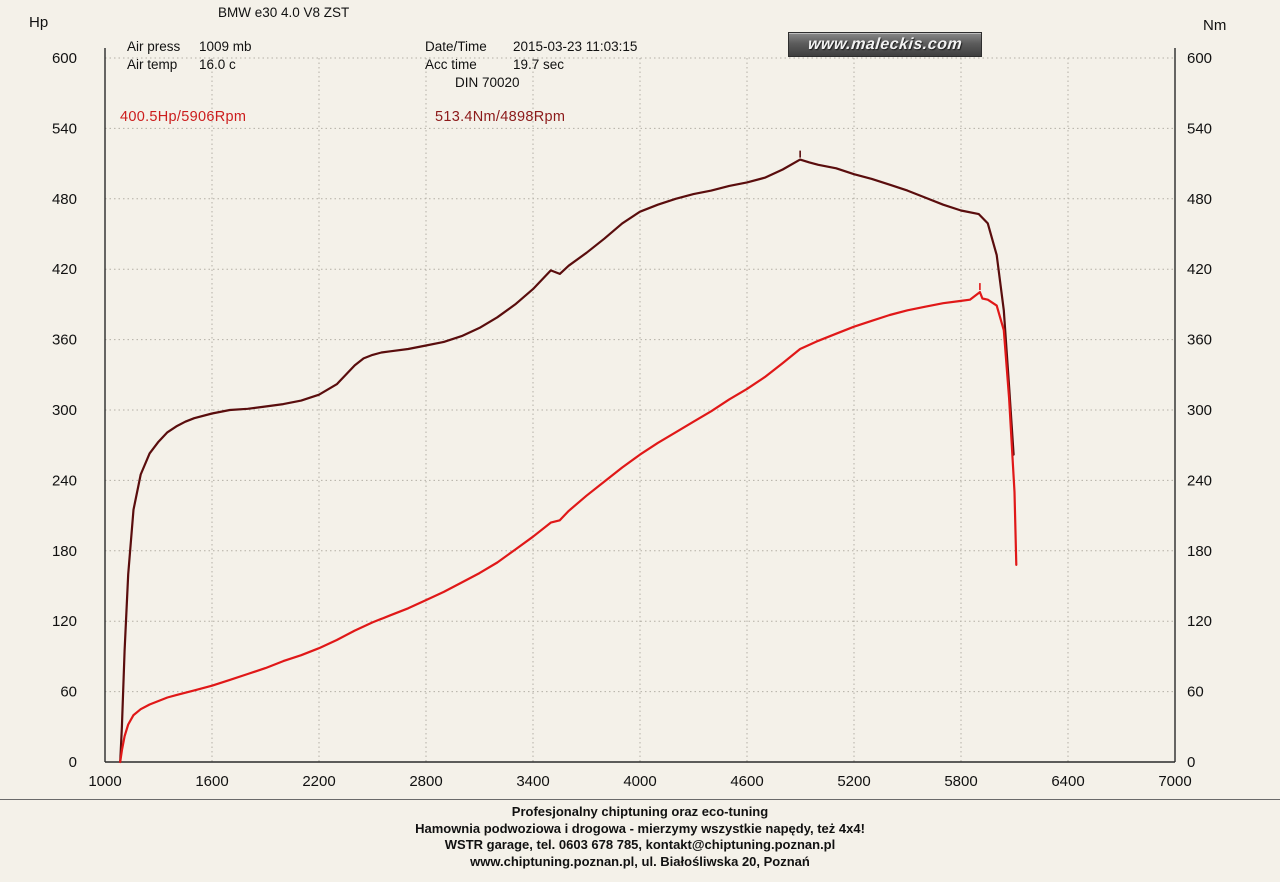  I want to click on footer-line-1: Profesjonalny chiptuning oraz eco-tuning, so click(640, 811).